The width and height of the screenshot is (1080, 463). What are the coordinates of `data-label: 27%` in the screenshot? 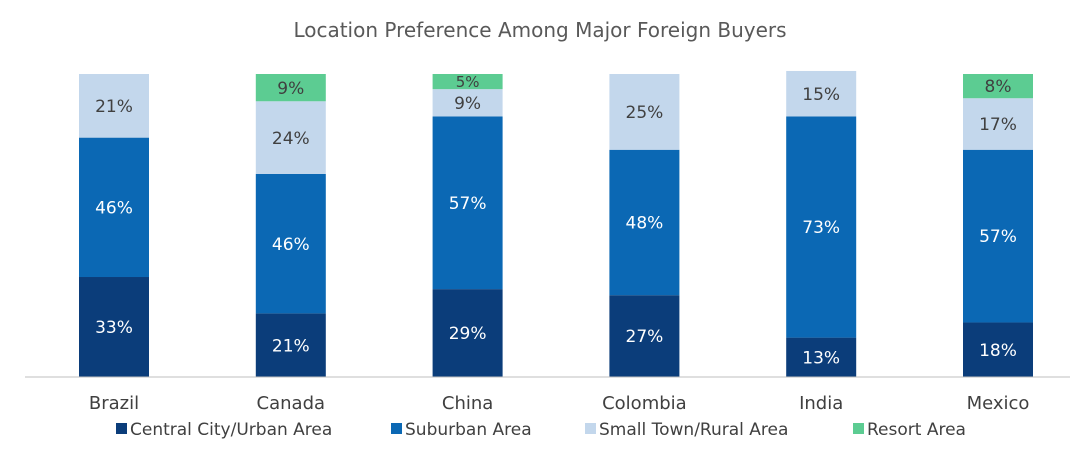 It's located at (645, 337).